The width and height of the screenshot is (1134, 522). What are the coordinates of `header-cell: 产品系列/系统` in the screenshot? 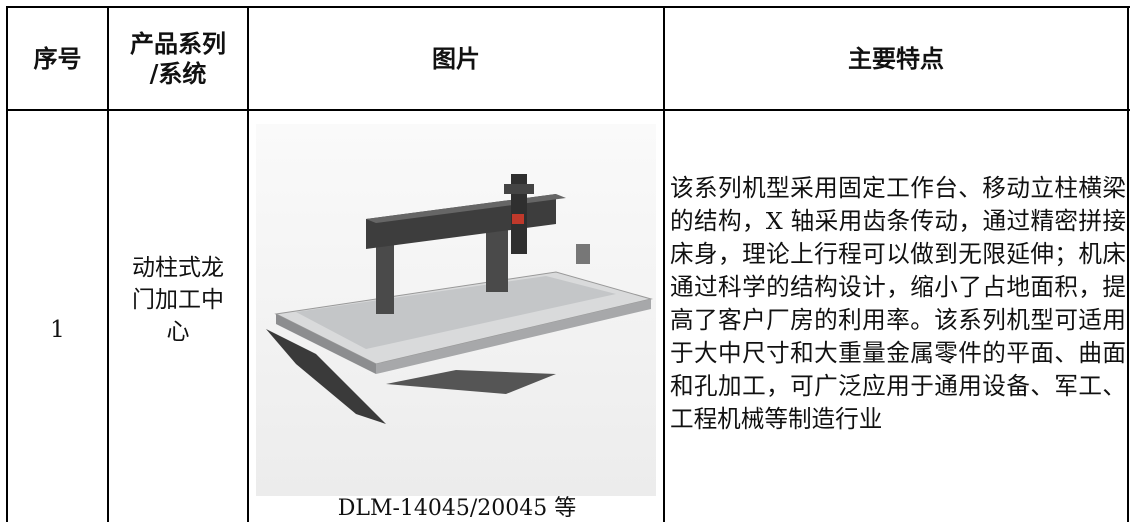 It's located at (178, 59).